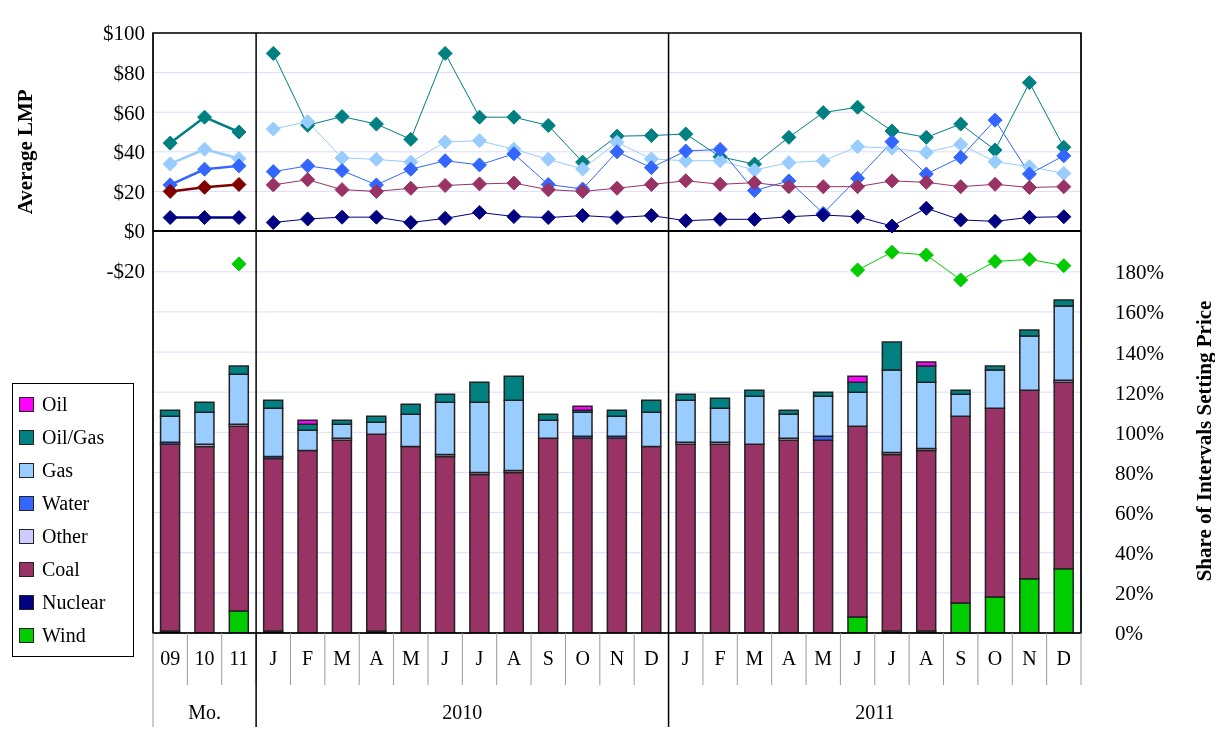 The height and width of the screenshot is (735, 1223). I want to click on legend-label: Oil/Gas, so click(73, 437).